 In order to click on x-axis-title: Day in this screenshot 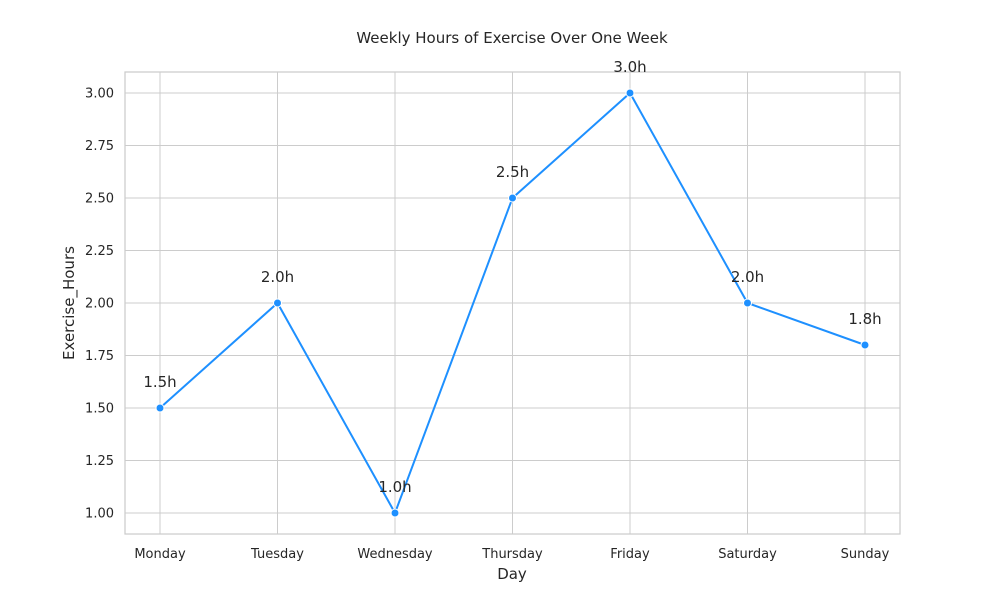, I will do `click(512, 574)`.